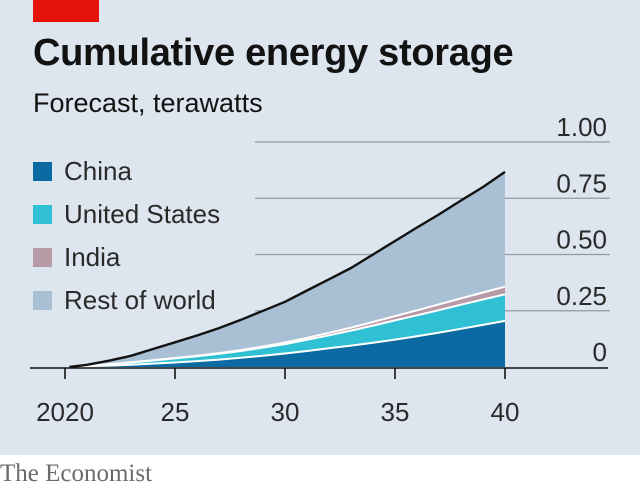  I want to click on legend-item-china: China, so click(126, 171).